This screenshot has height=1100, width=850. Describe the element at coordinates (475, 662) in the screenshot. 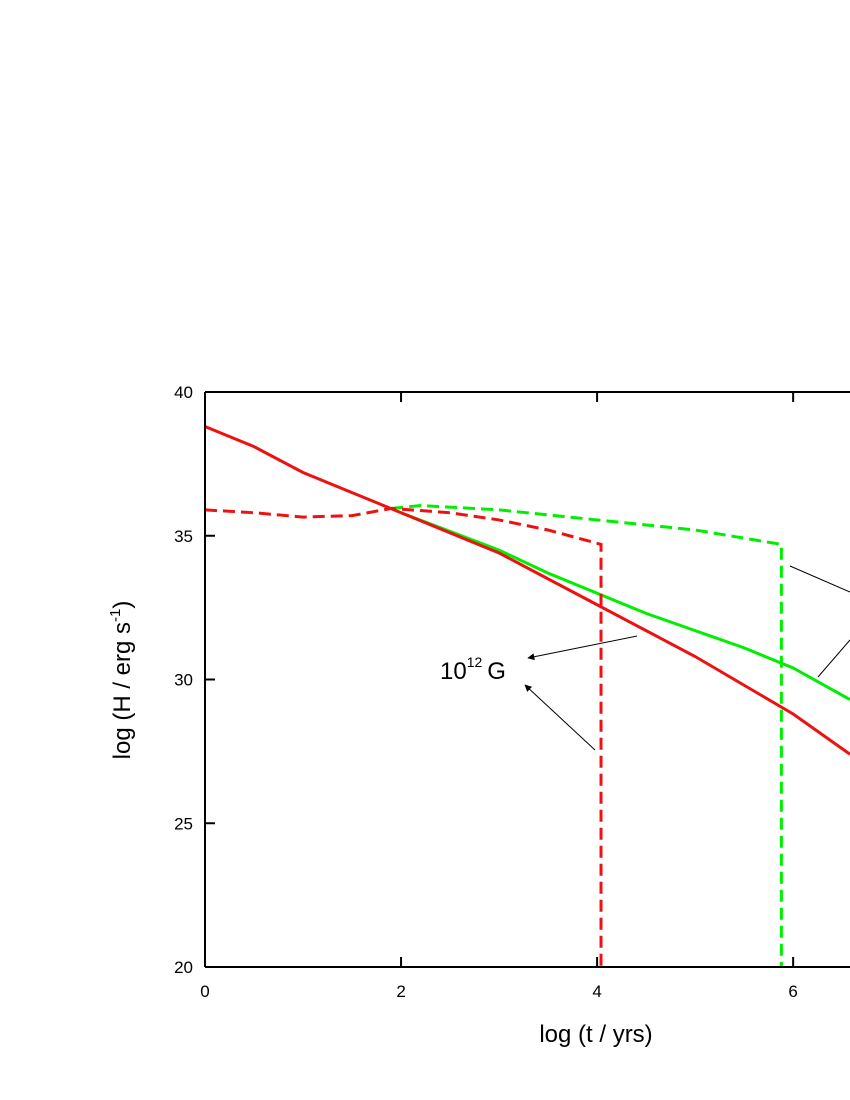

I see `annotation-exp: 12` at that location.